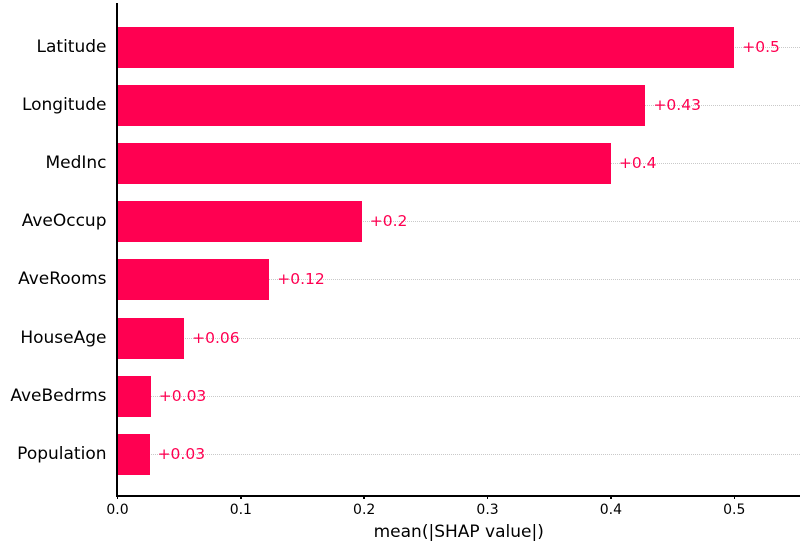 The image size is (800, 550). What do you see at coordinates (216, 337) in the screenshot?
I see `bar-value-label: +0.06` at bounding box center [216, 337].